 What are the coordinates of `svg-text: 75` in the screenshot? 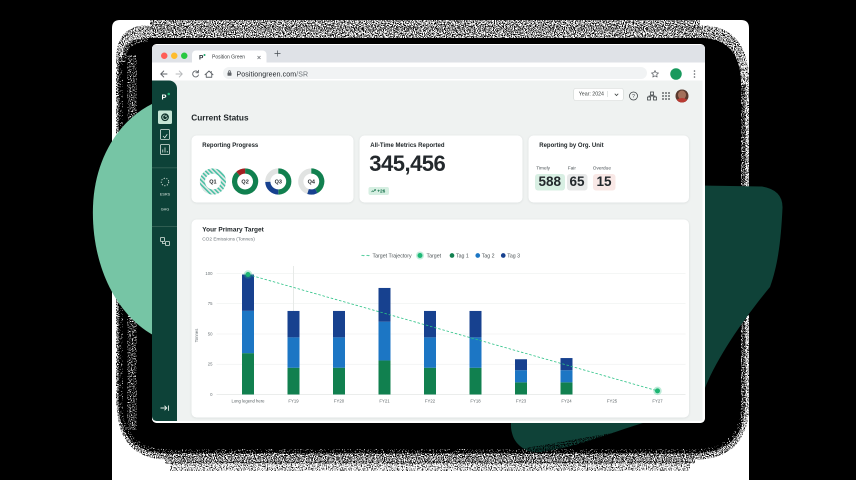 It's located at (209, 304).